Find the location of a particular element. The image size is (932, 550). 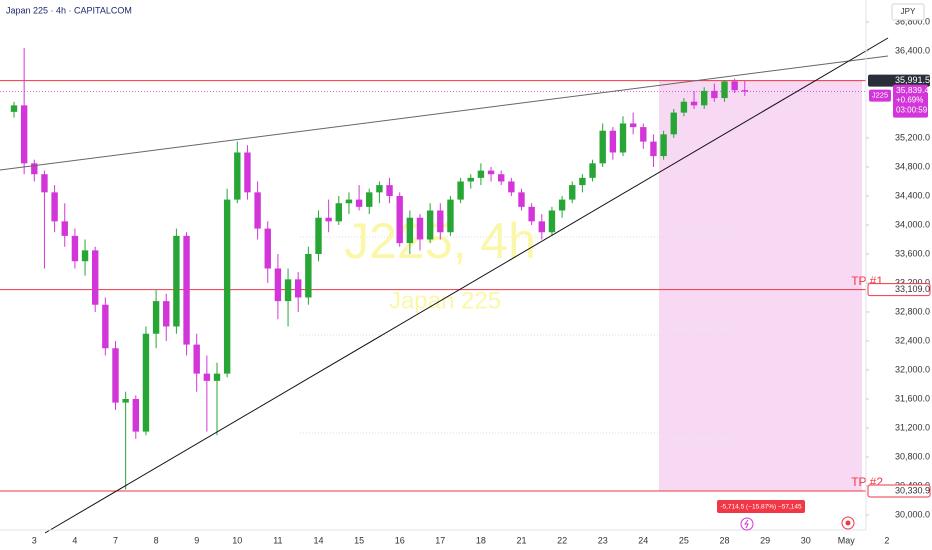

measure-label: -5,714.5 (−15.87%) −57,145 is located at coordinates (761, 507).